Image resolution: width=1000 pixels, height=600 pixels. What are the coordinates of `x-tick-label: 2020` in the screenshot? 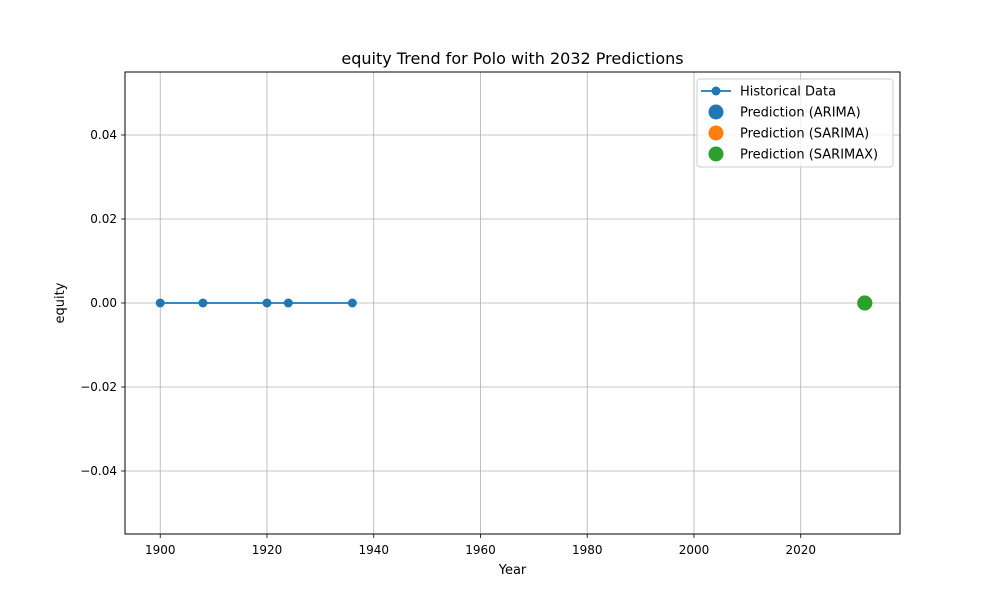 It's located at (800, 550).